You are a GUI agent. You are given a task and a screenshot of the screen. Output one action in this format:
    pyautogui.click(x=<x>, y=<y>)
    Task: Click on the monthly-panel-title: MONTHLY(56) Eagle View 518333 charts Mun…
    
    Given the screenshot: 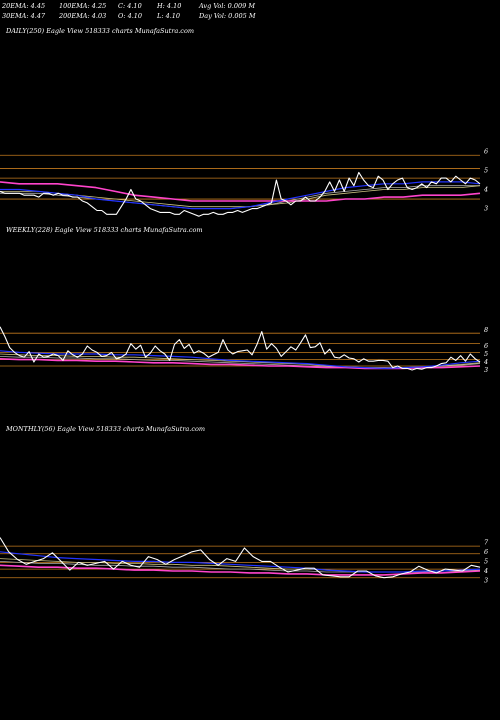 What is the action you would take?
    pyautogui.click(x=106, y=429)
    